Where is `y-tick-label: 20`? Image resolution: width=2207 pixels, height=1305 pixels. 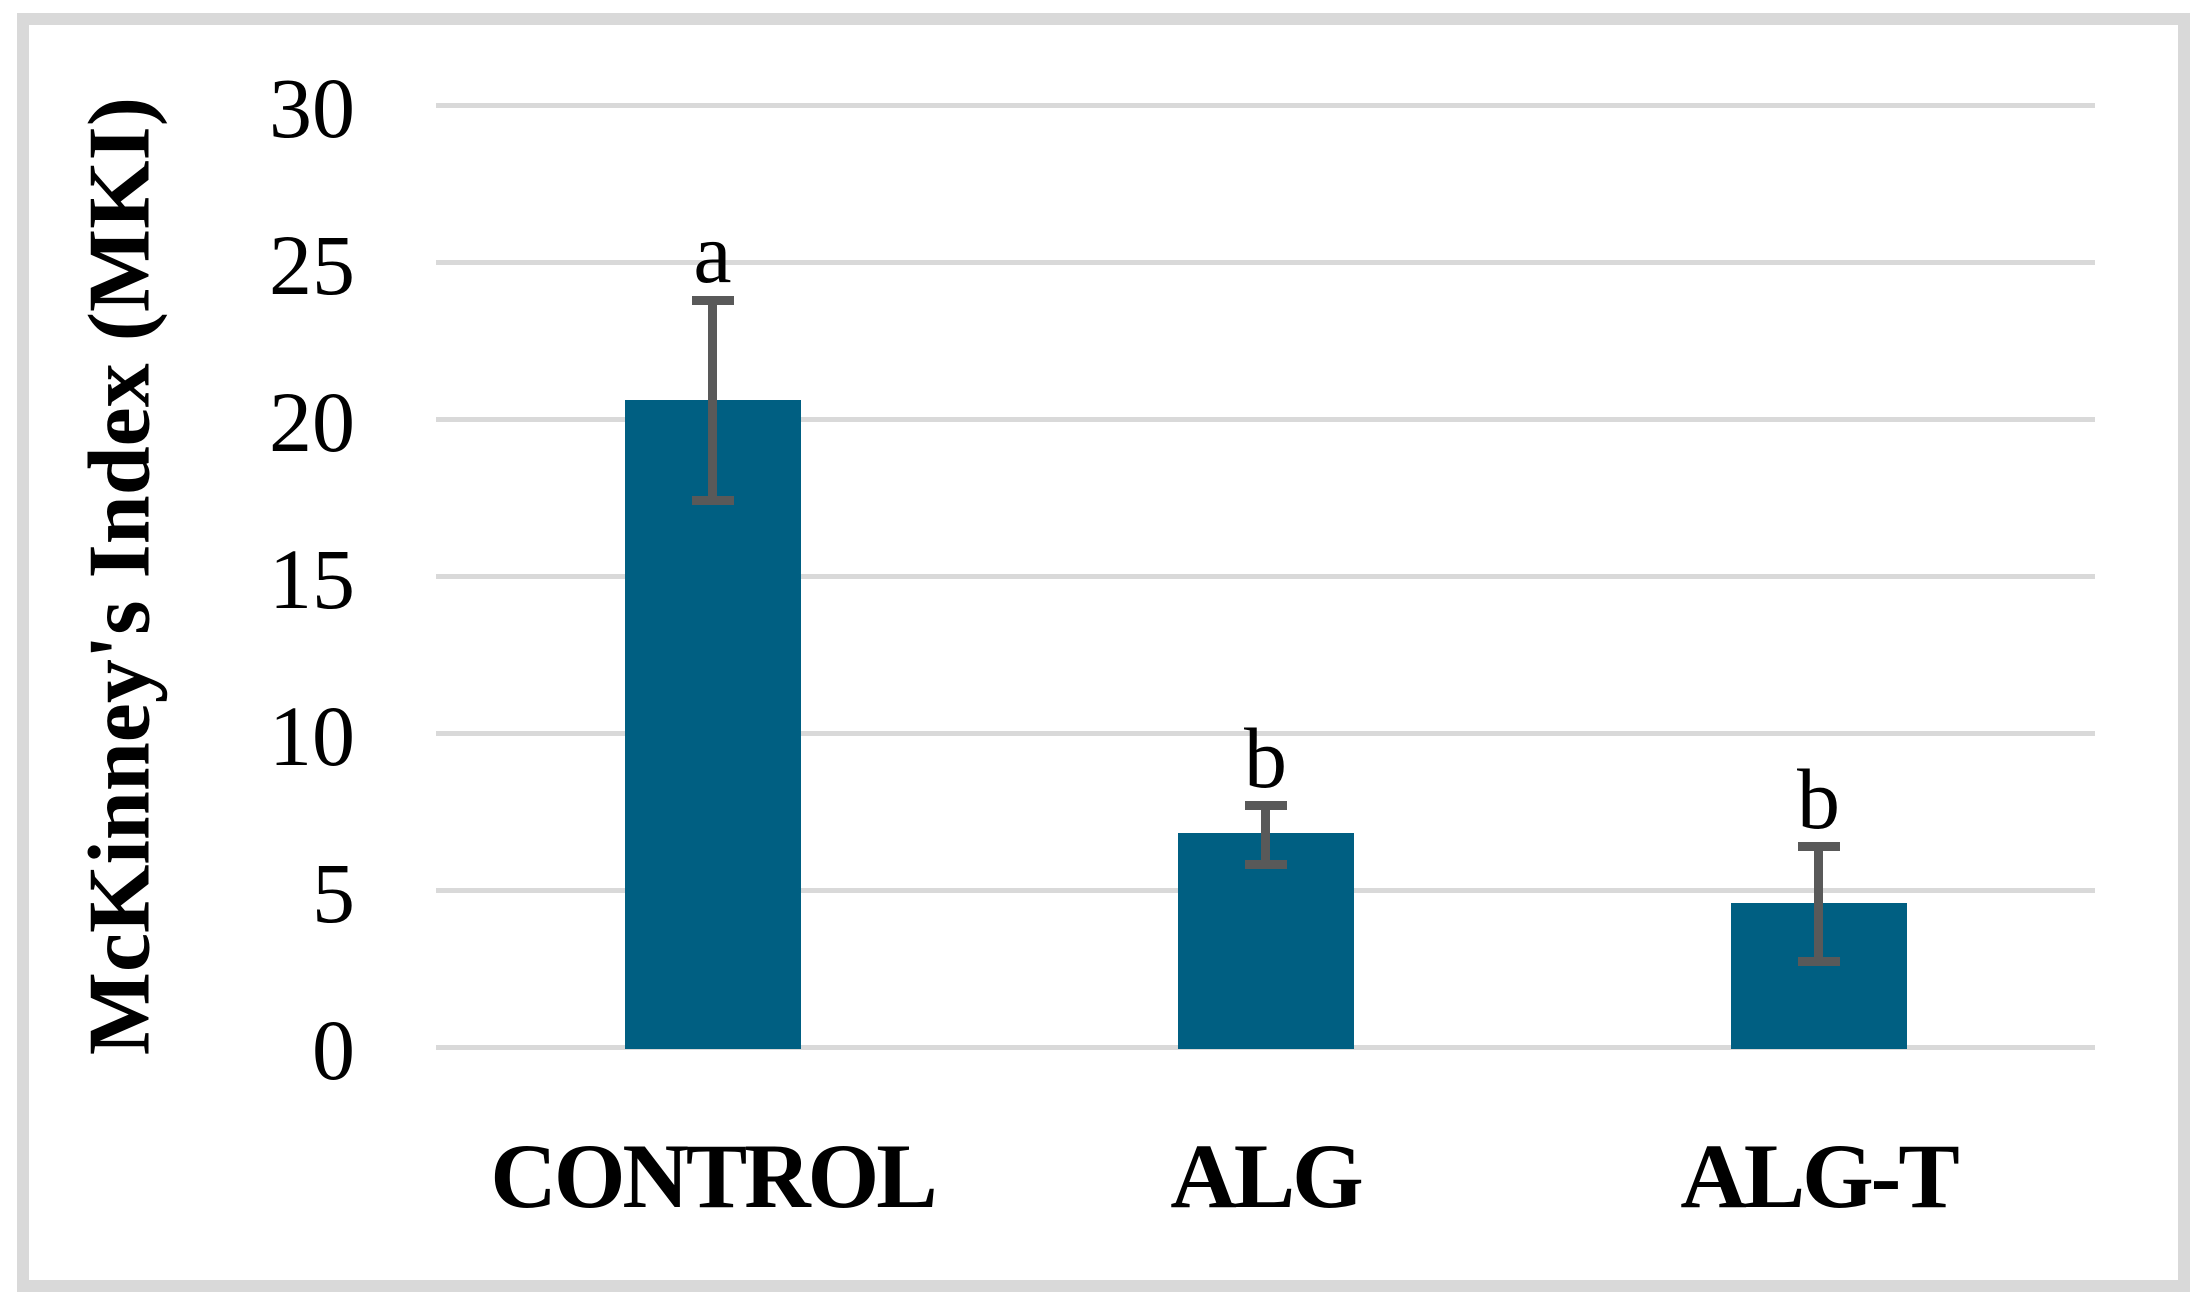
y-tick-label: 20 is located at coordinates (312, 422).